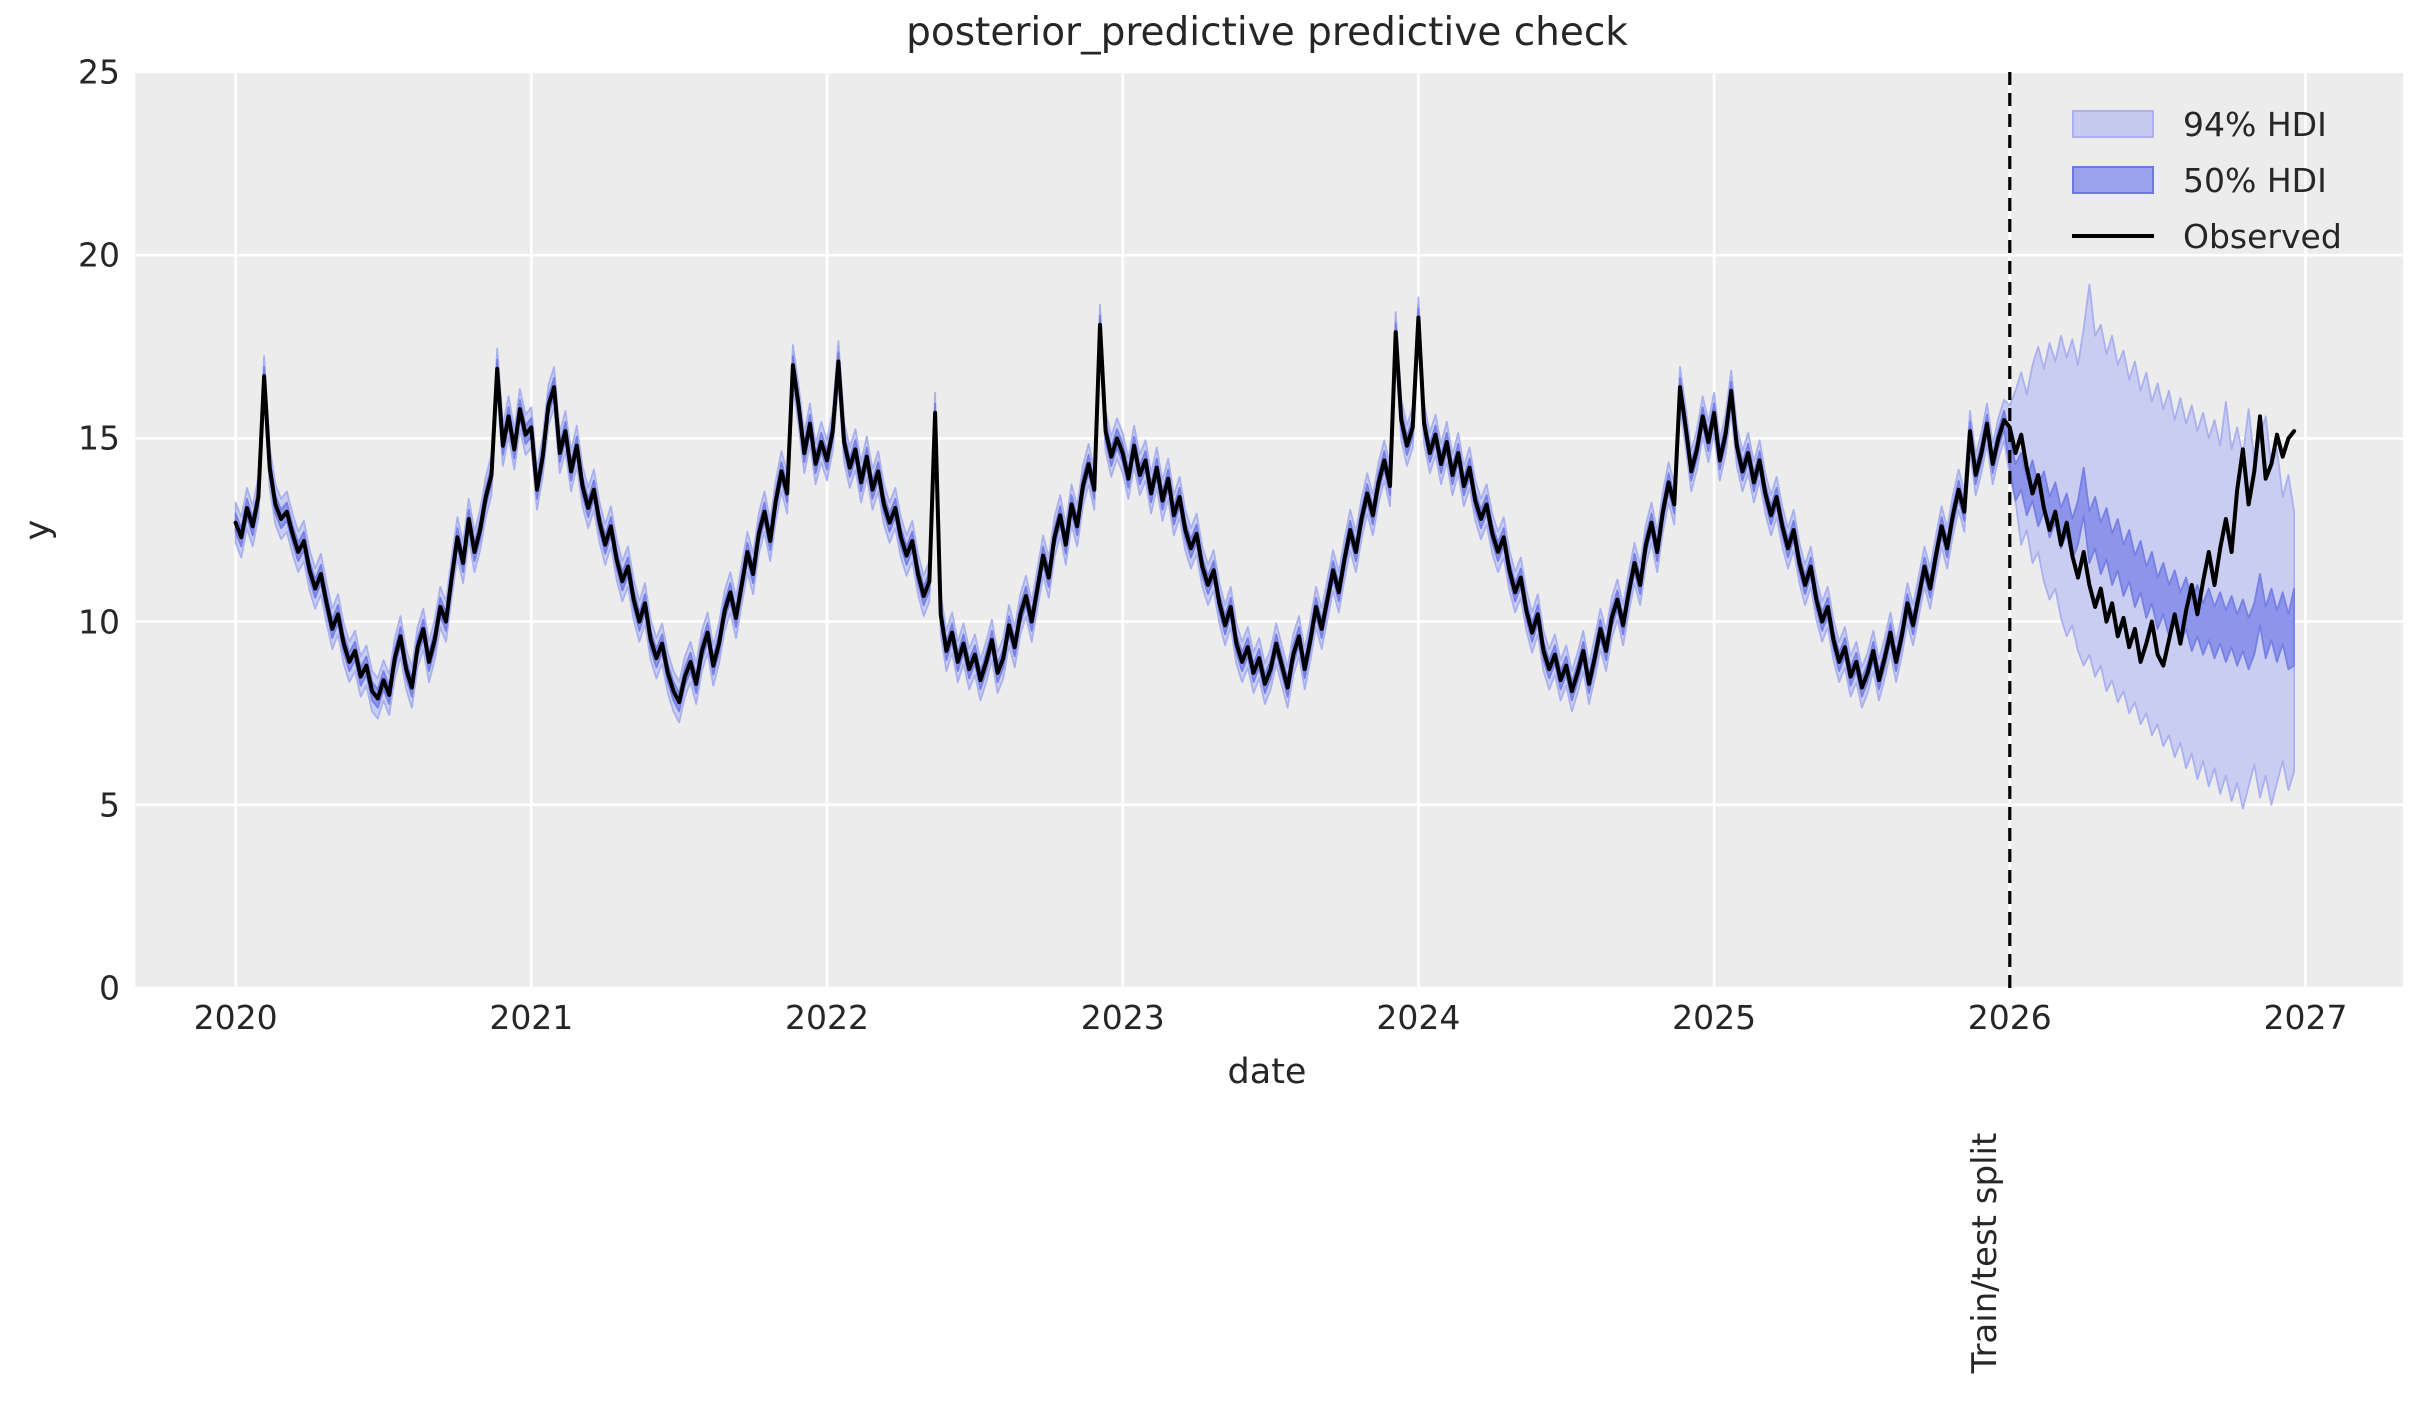  What do you see at coordinates (2113, 236) in the screenshot?
I see `observed-line-swatch` at bounding box center [2113, 236].